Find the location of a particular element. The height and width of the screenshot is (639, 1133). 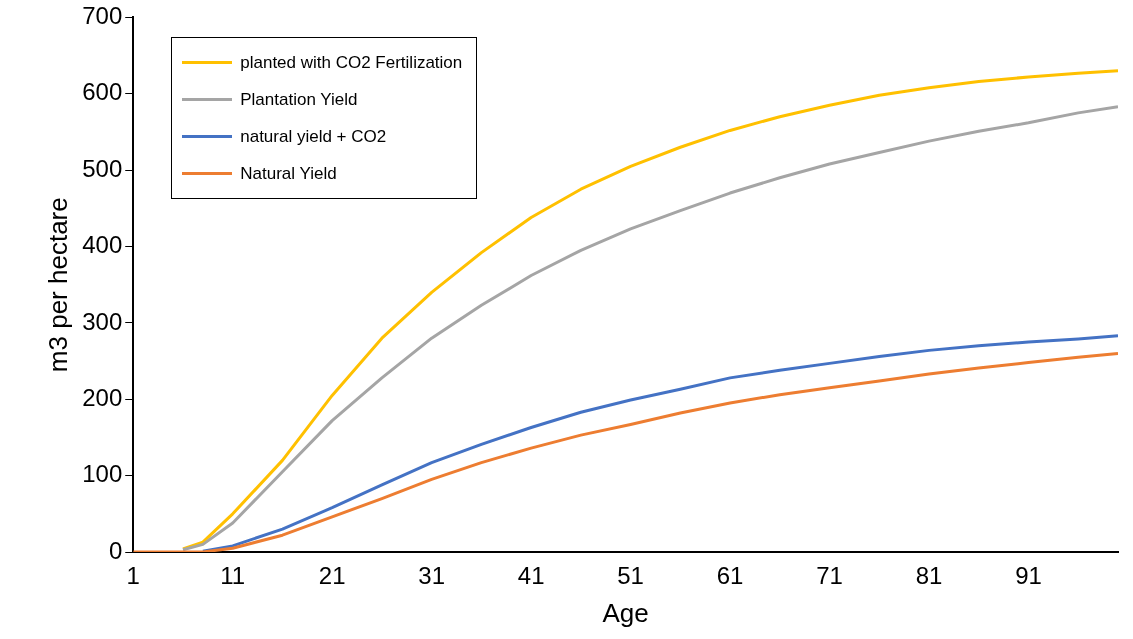

y-tick-label: 100 is located at coordinates (102, 474).